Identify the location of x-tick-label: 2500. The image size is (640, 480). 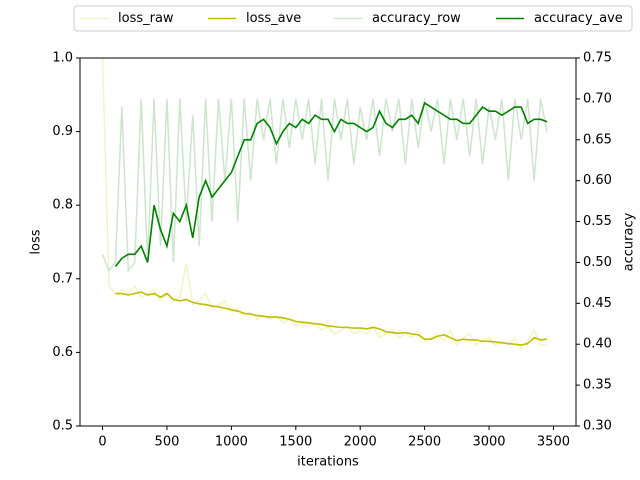
(424, 442).